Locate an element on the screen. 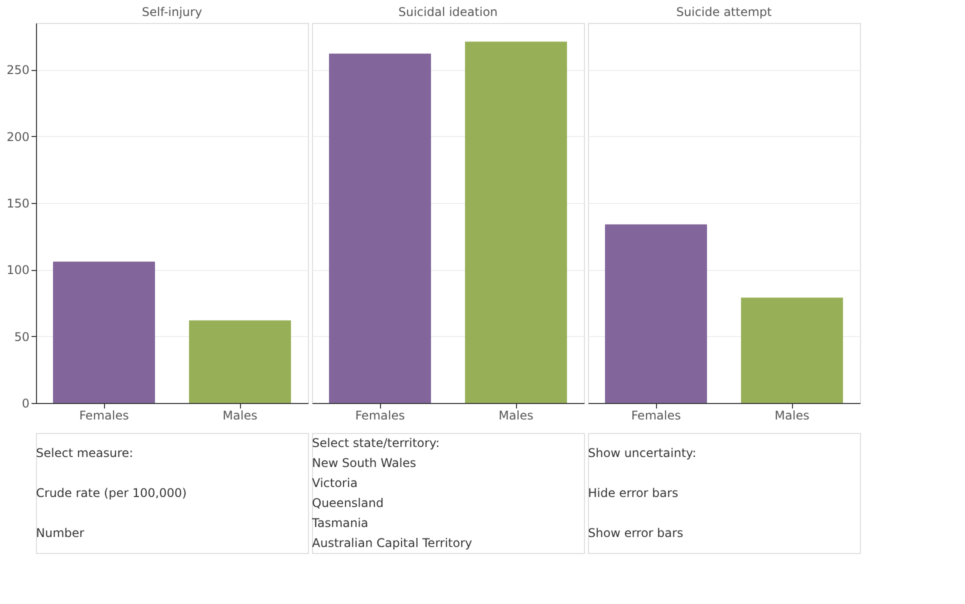 This screenshot has height=604, width=965. y-tick-label: 200 is located at coordinates (18, 137).